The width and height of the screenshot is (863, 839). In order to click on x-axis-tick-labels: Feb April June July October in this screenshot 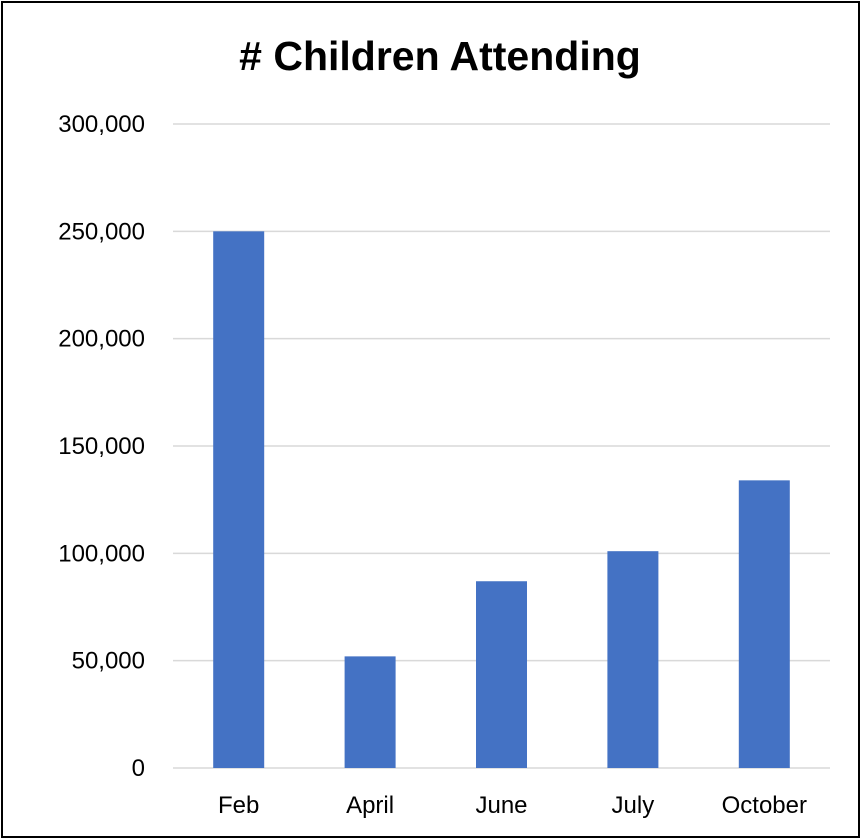, I will do `click(512, 805)`.